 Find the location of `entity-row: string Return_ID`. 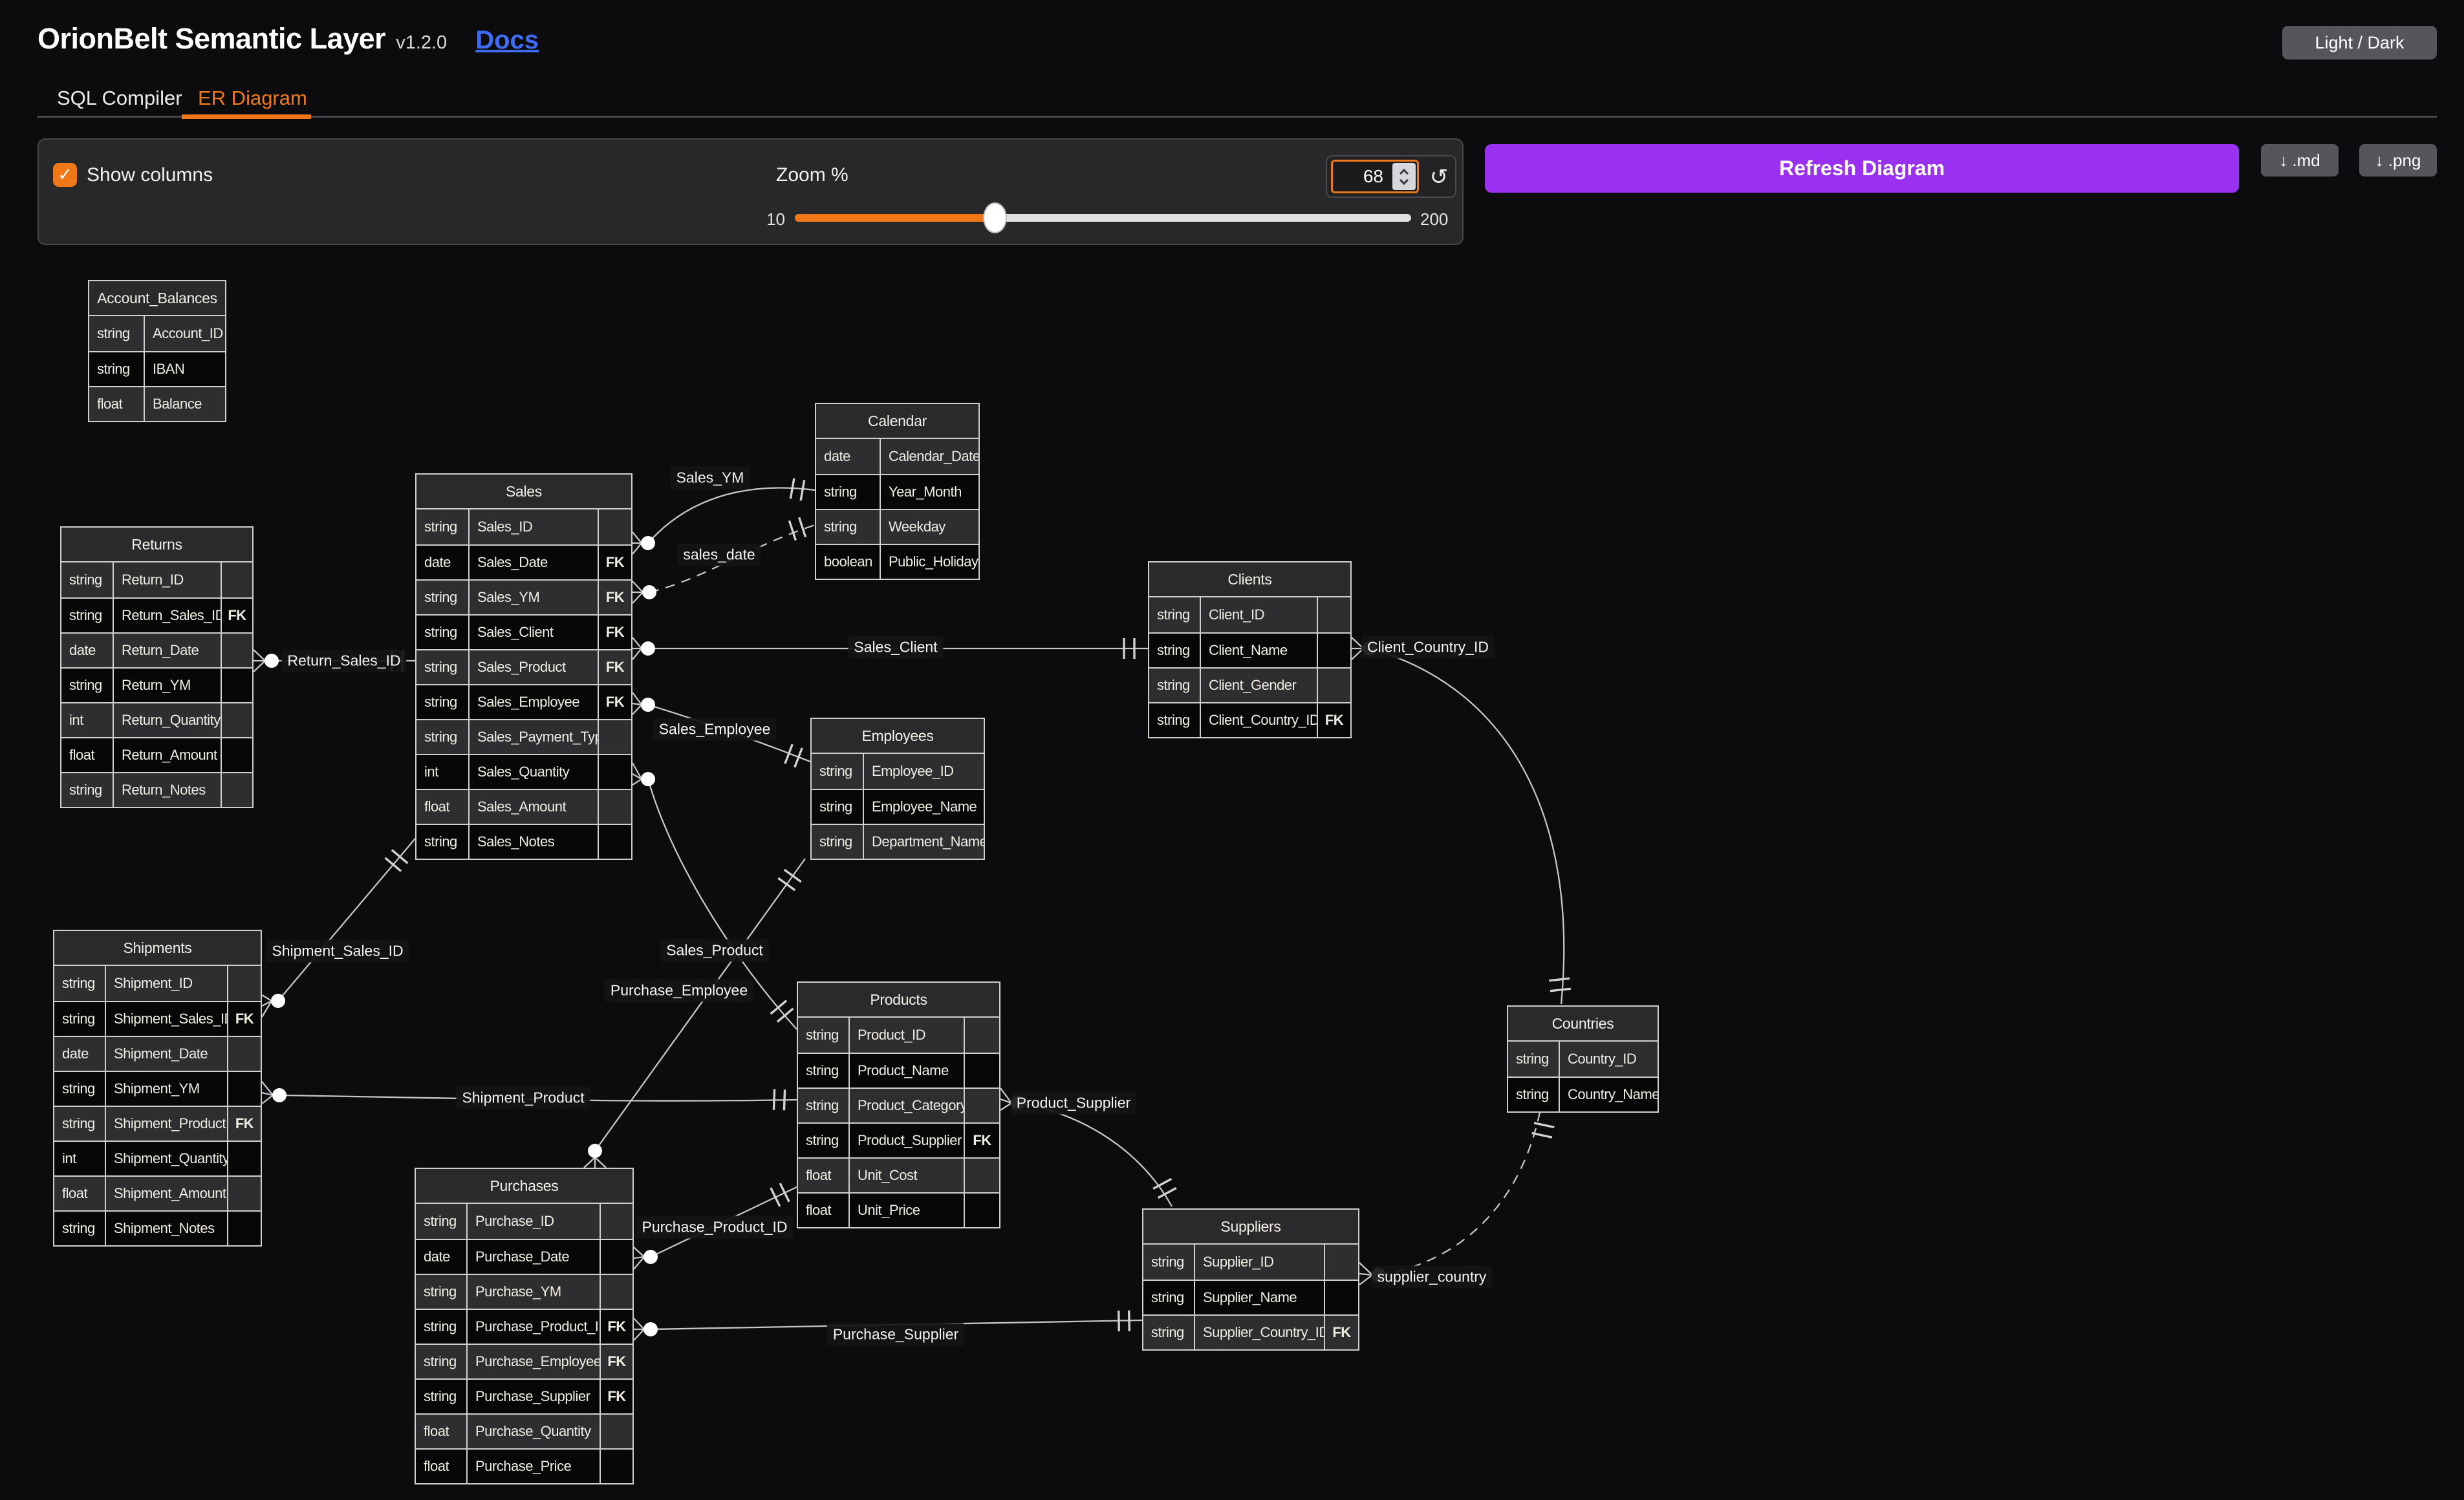

entity-row: string Return_ID is located at coordinates (156, 579).